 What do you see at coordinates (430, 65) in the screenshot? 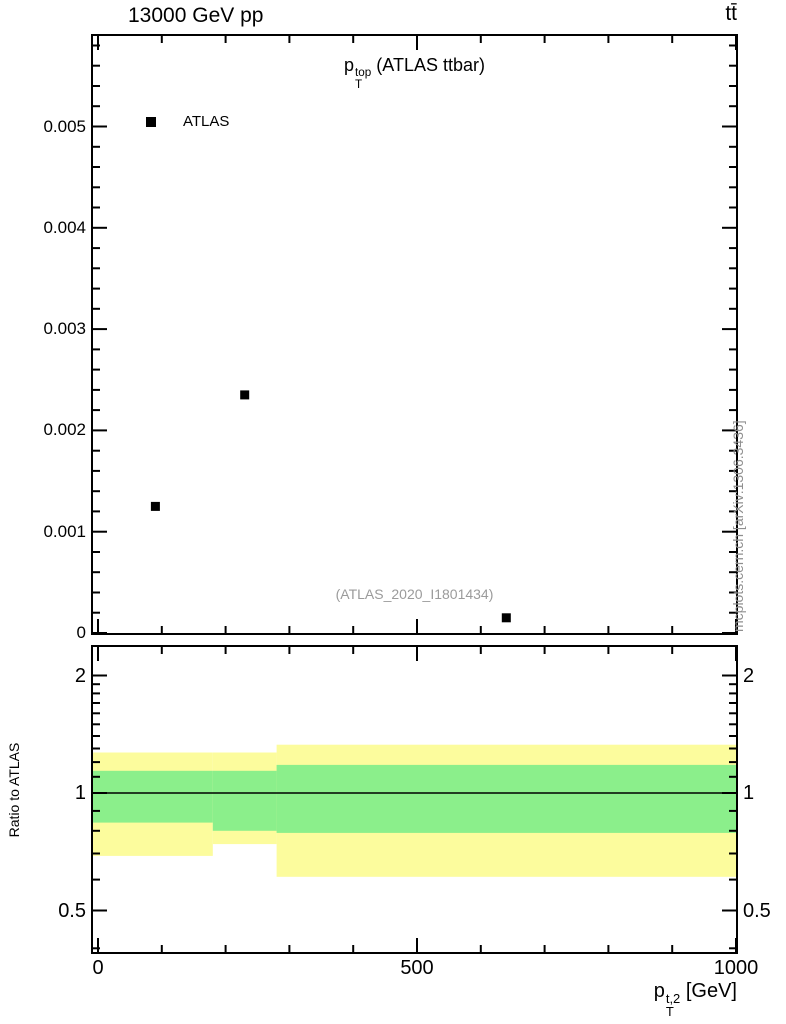
I see `title-rest: (ATLAS ttbar)` at bounding box center [430, 65].